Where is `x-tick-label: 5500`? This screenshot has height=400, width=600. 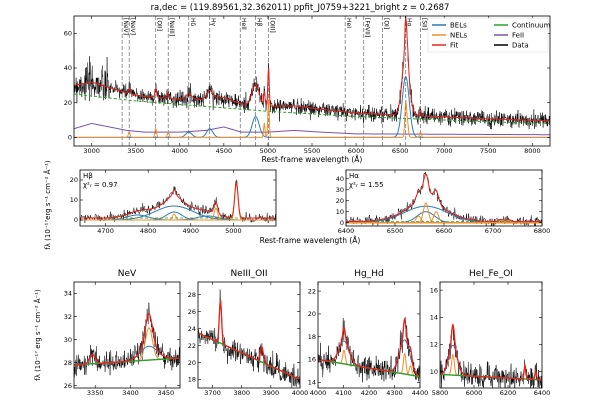 x-tick-label: 5500 is located at coordinates (312, 151).